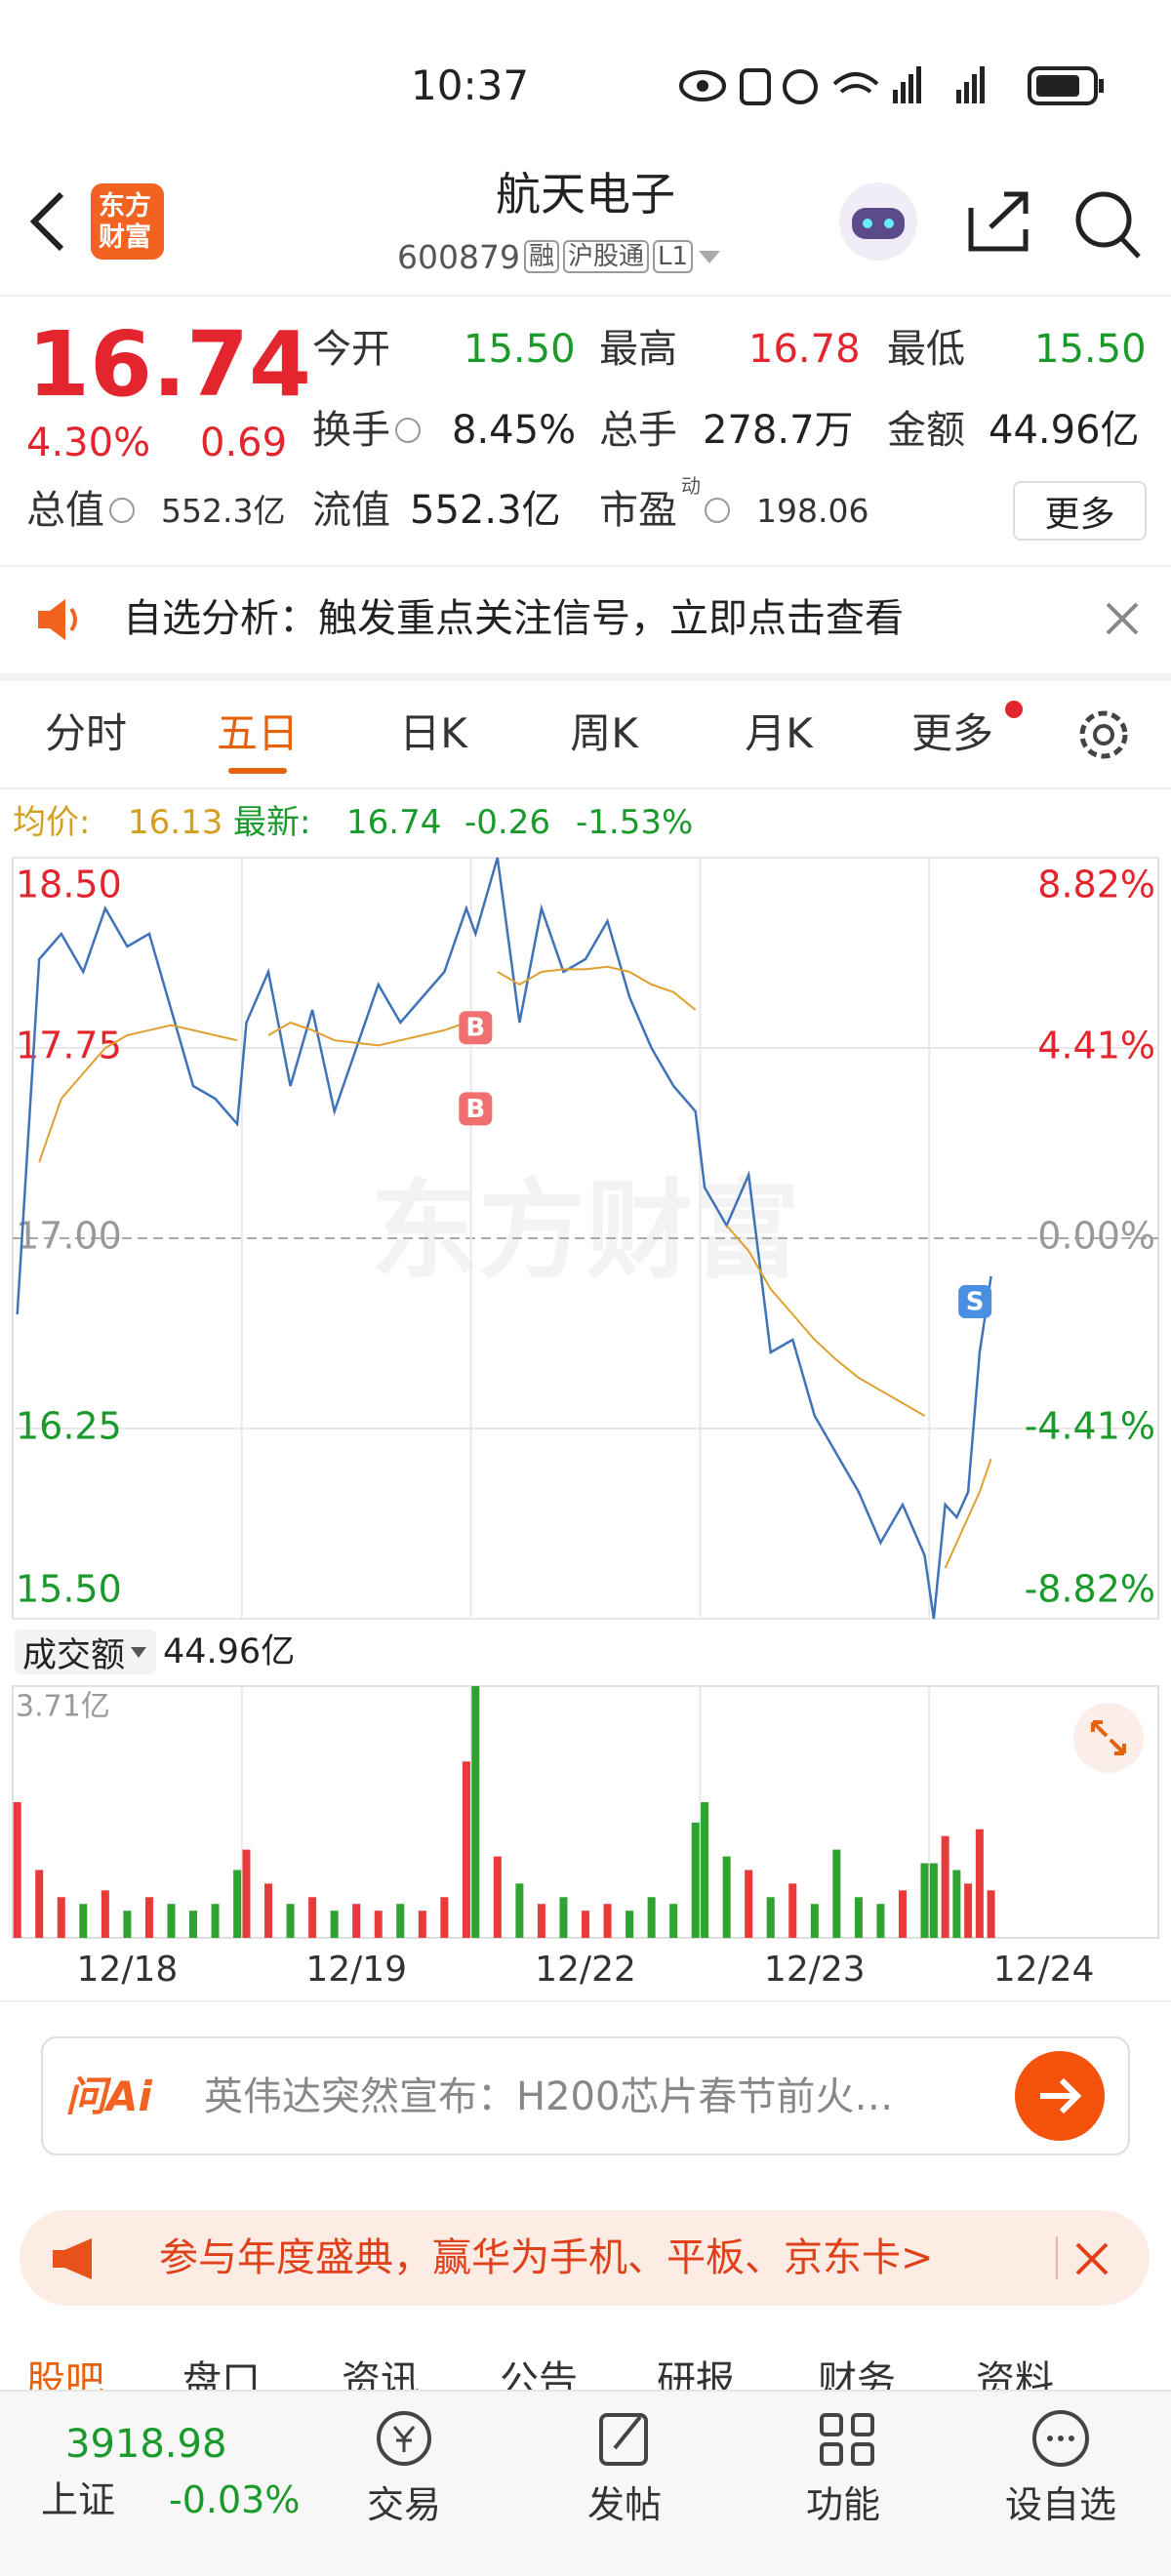 The height and width of the screenshot is (2576, 1171). What do you see at coordinates (63, 1707) in the screenshot?
I see `volume-tick-label: 3.71亿` at bounding box center [63, 1707].